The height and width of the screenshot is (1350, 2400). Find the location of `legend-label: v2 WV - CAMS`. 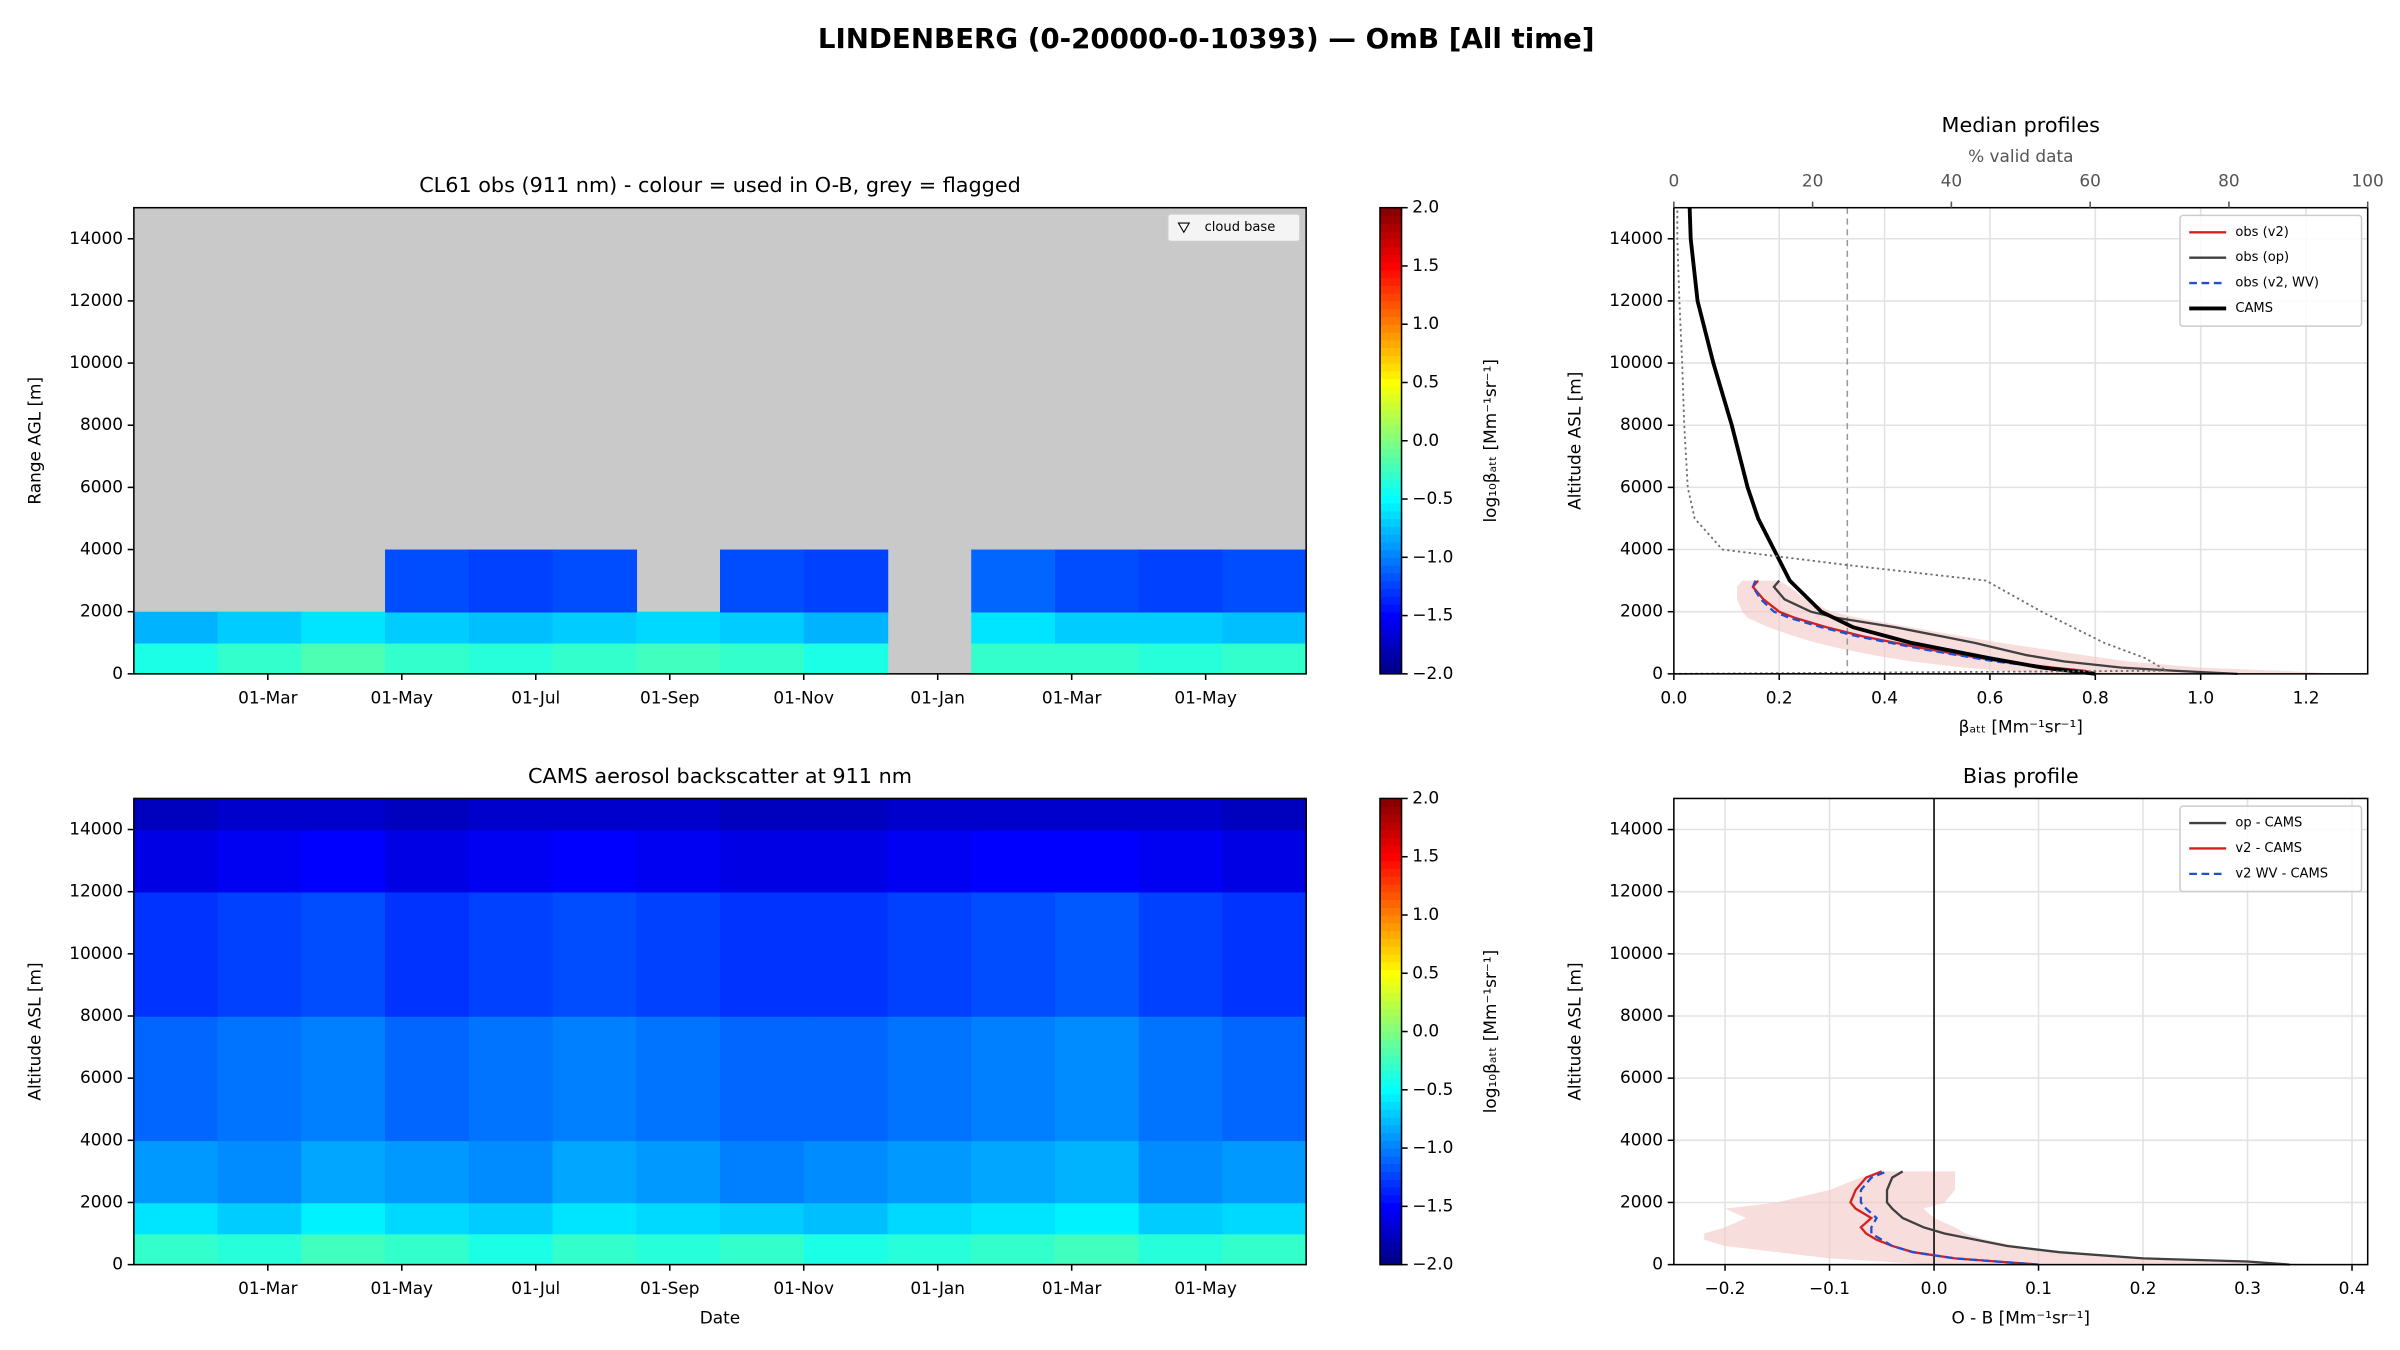

legend-label: v2 WV - CAMS is located at coordinates (2281, 873).